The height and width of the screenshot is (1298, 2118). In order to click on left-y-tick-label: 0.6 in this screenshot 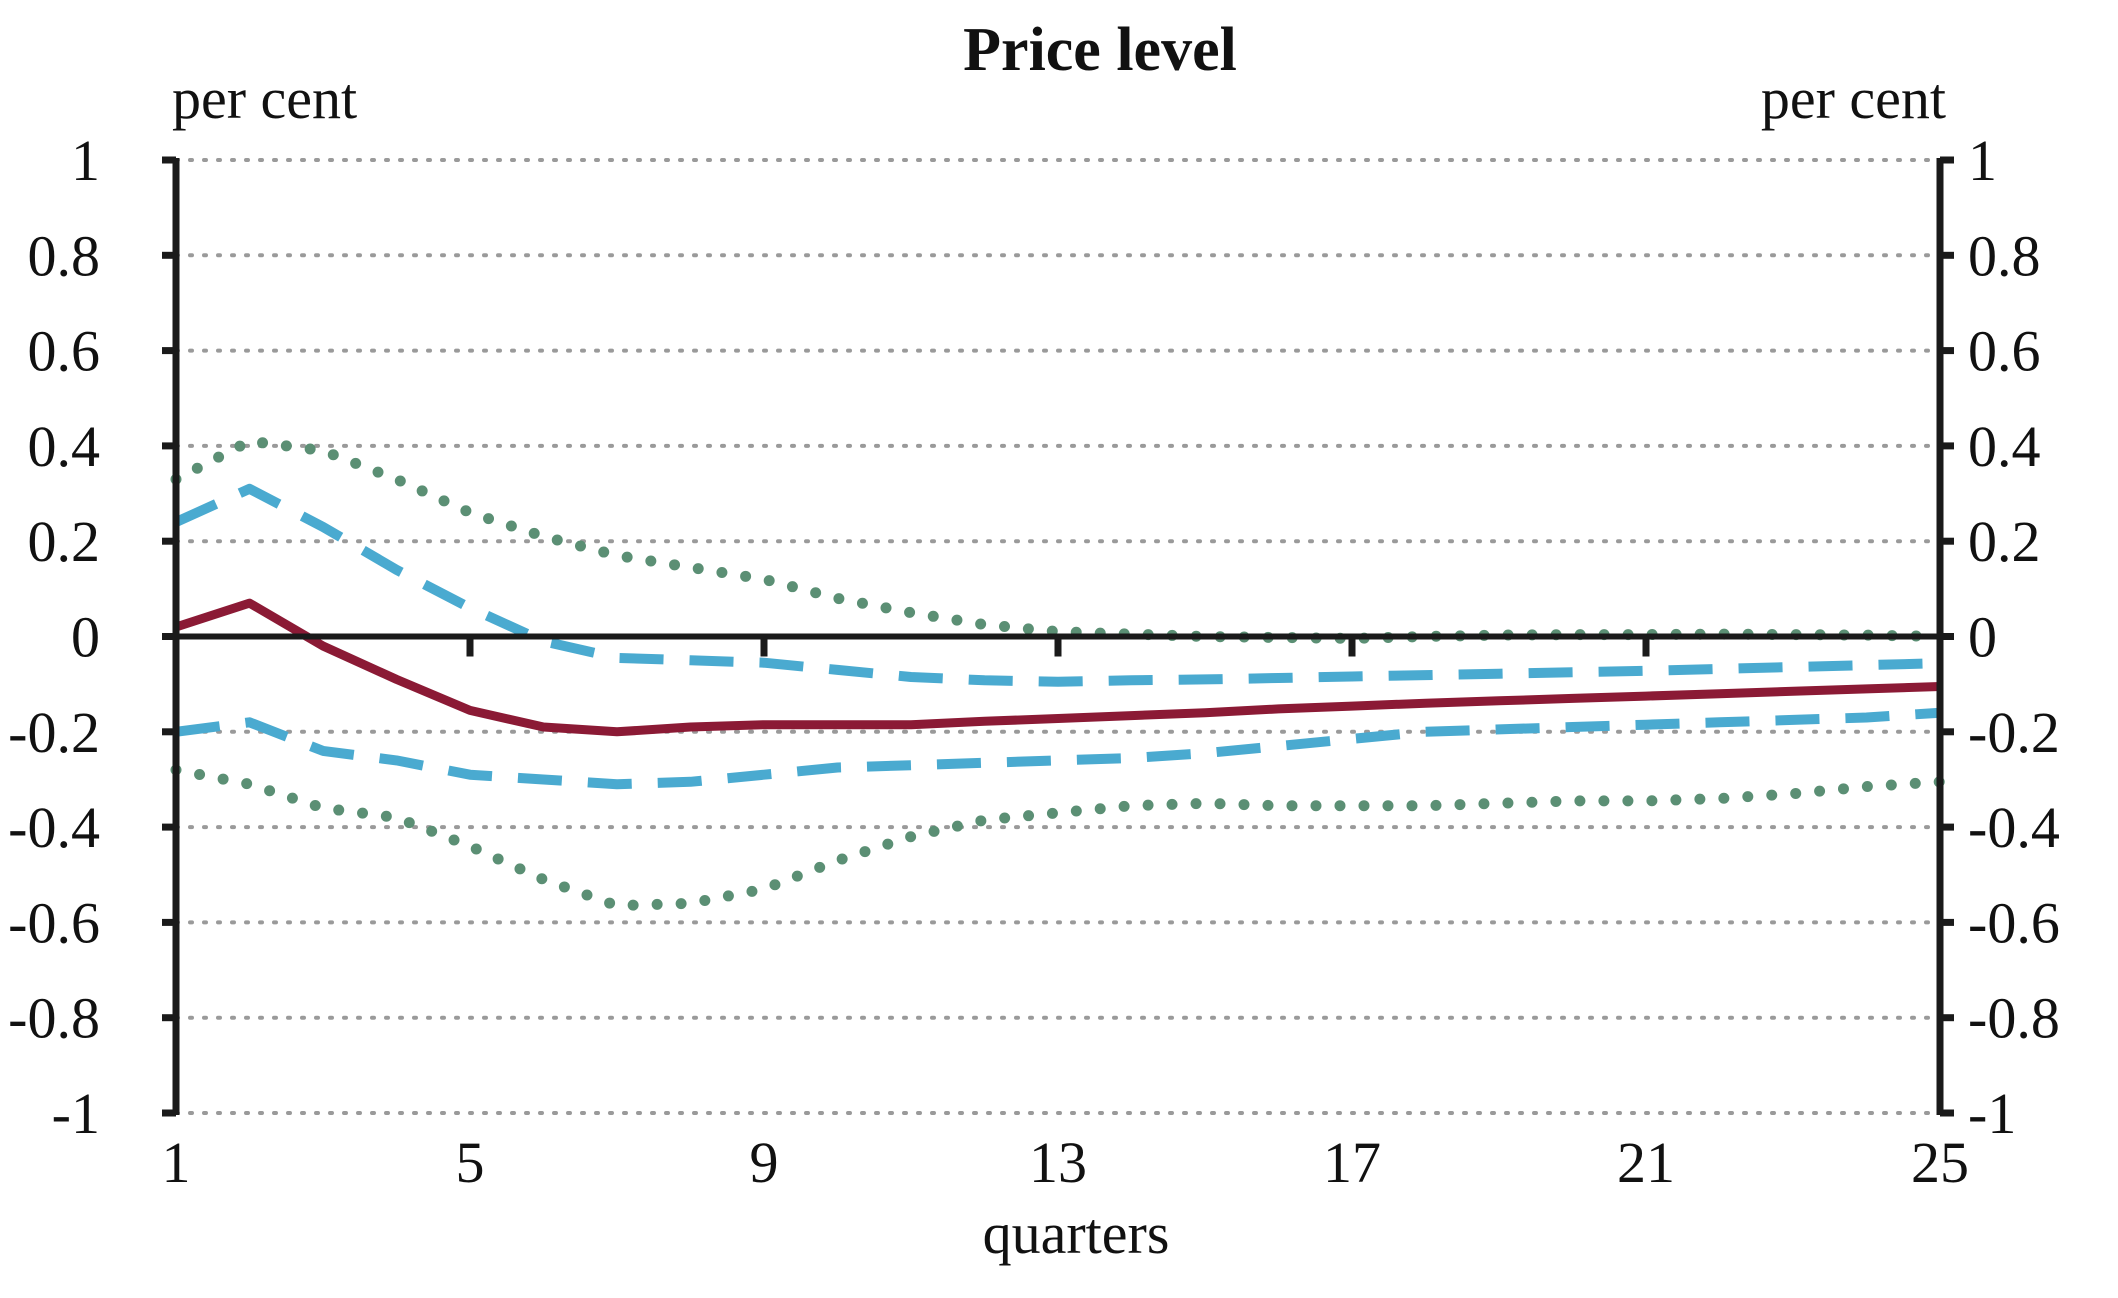, I will do `click(64, 351)`.